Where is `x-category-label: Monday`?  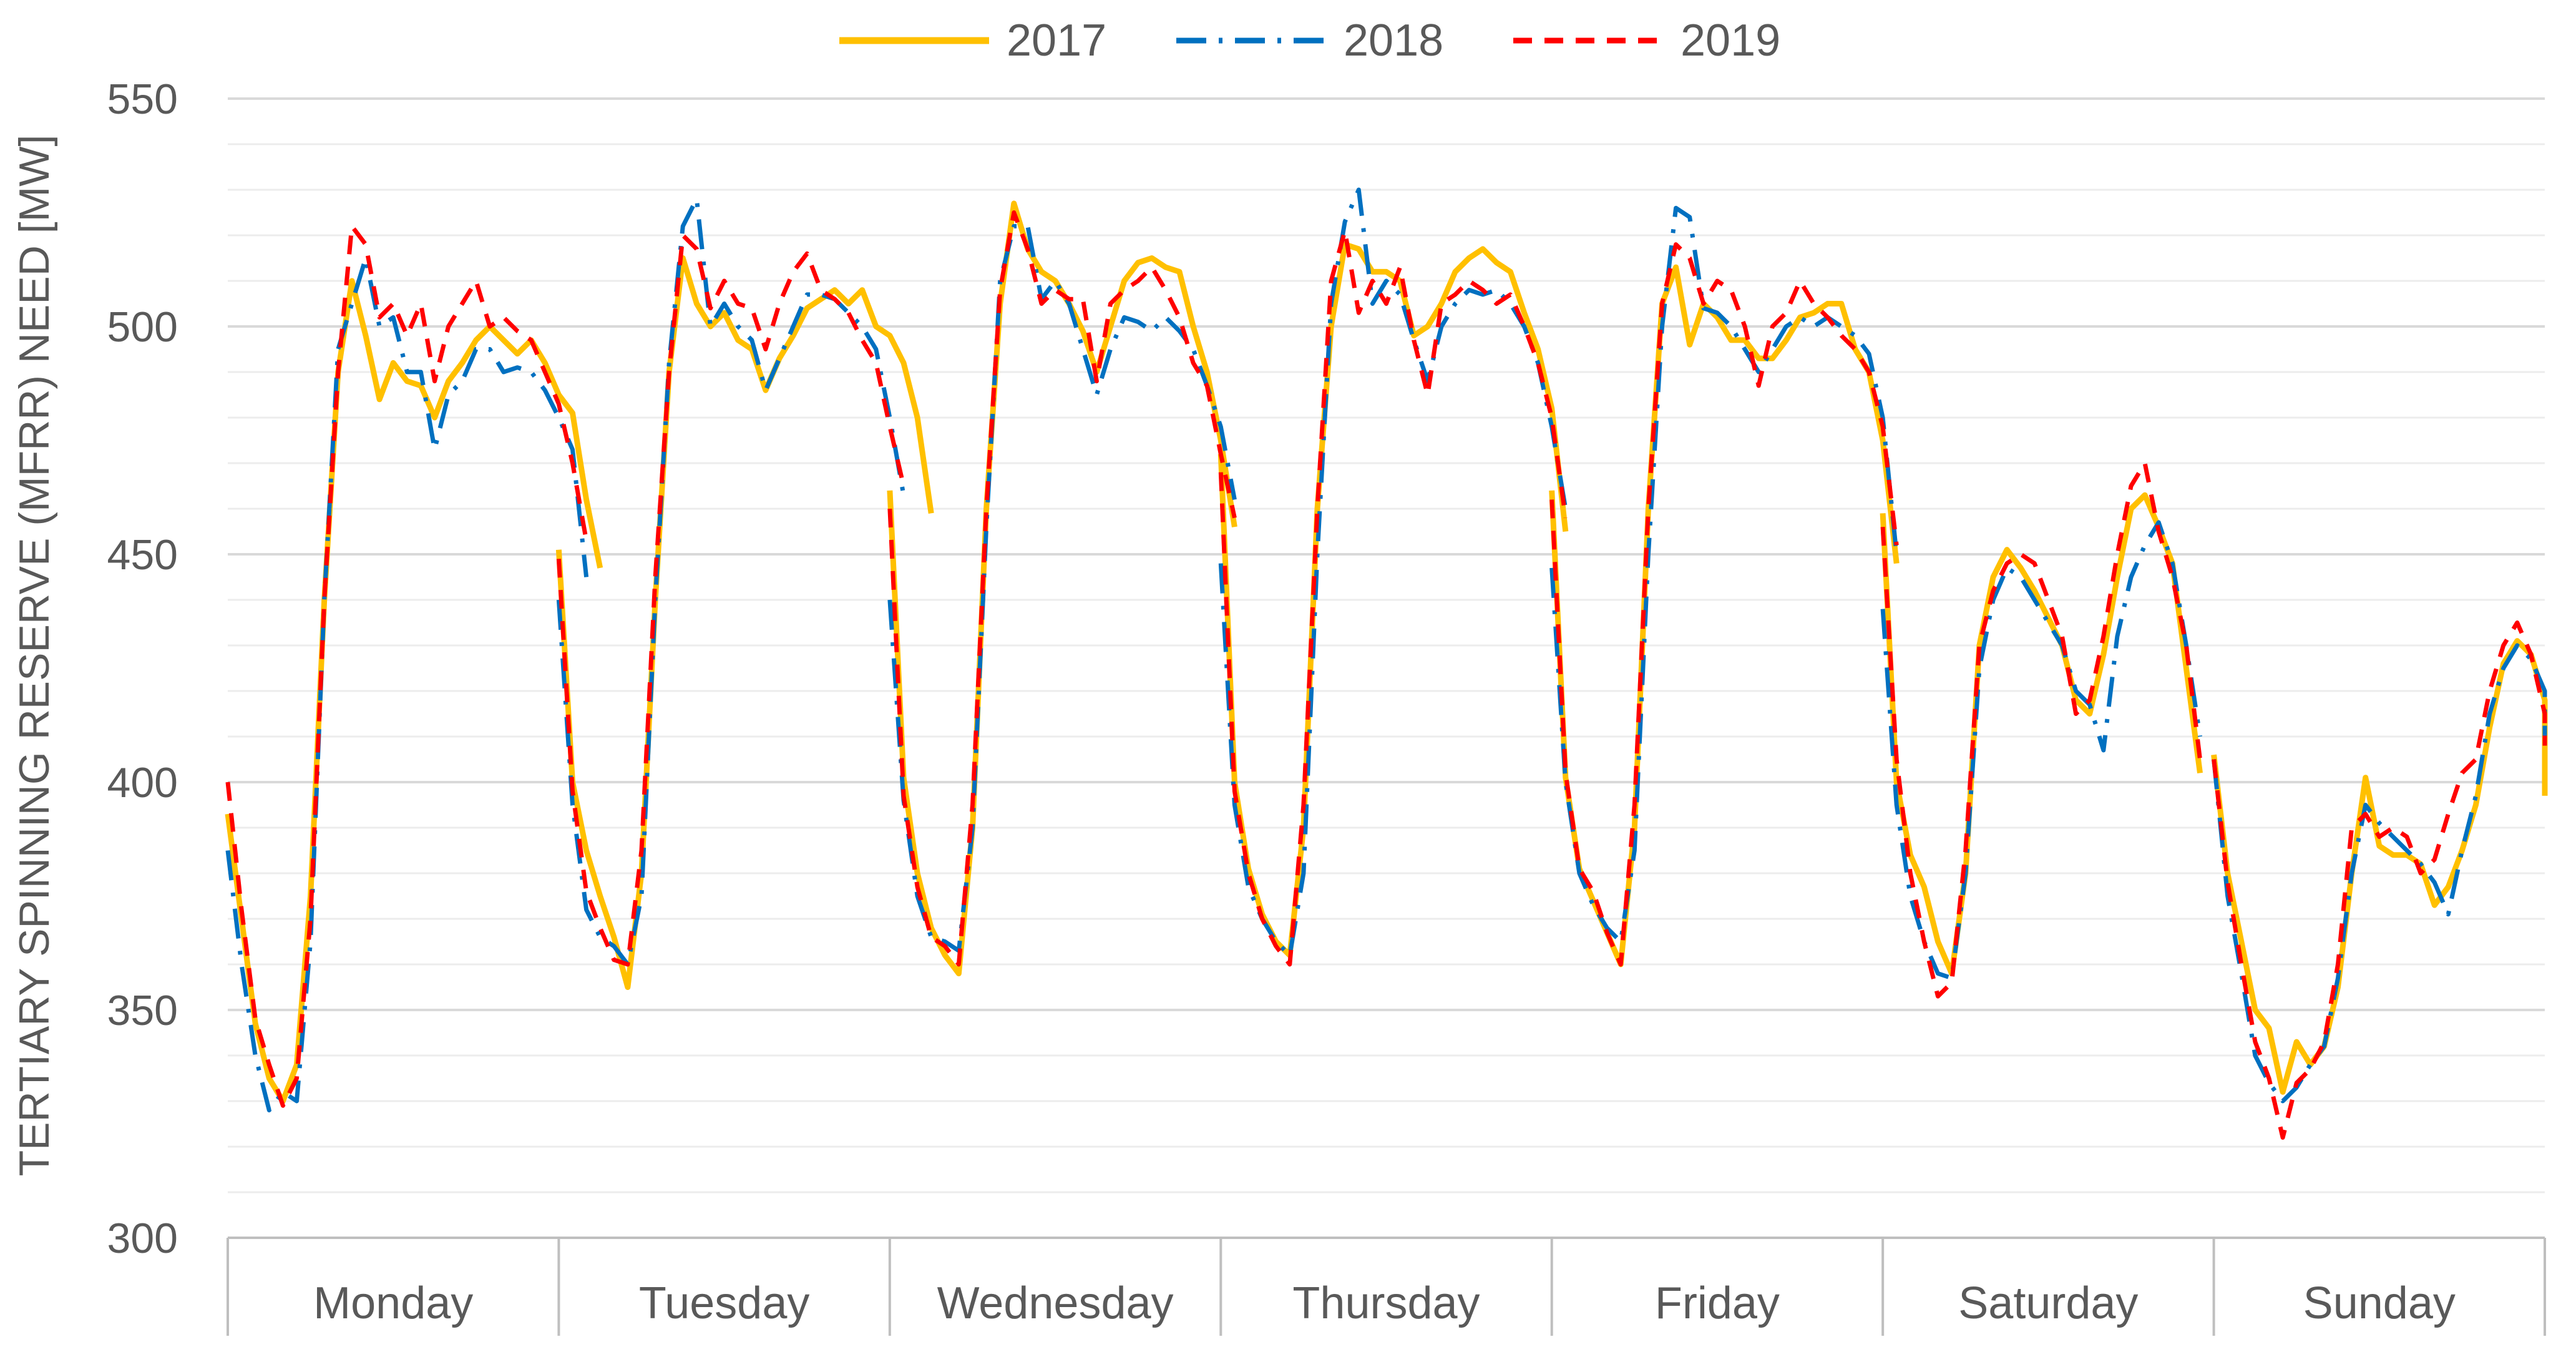 x-category-label: Monday is located at coordinates (393, 1303).